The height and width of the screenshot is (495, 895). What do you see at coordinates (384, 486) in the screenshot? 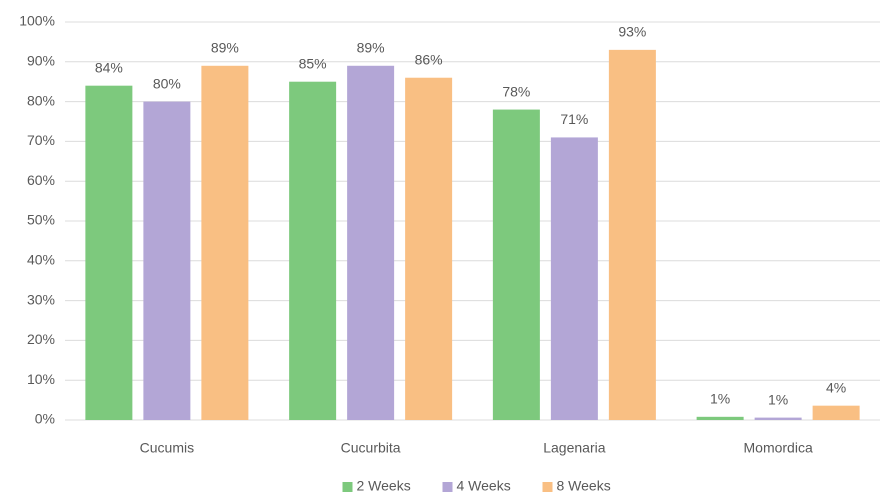
I see `legend-label: 2 Weeks` at bounding box center [384, 486].